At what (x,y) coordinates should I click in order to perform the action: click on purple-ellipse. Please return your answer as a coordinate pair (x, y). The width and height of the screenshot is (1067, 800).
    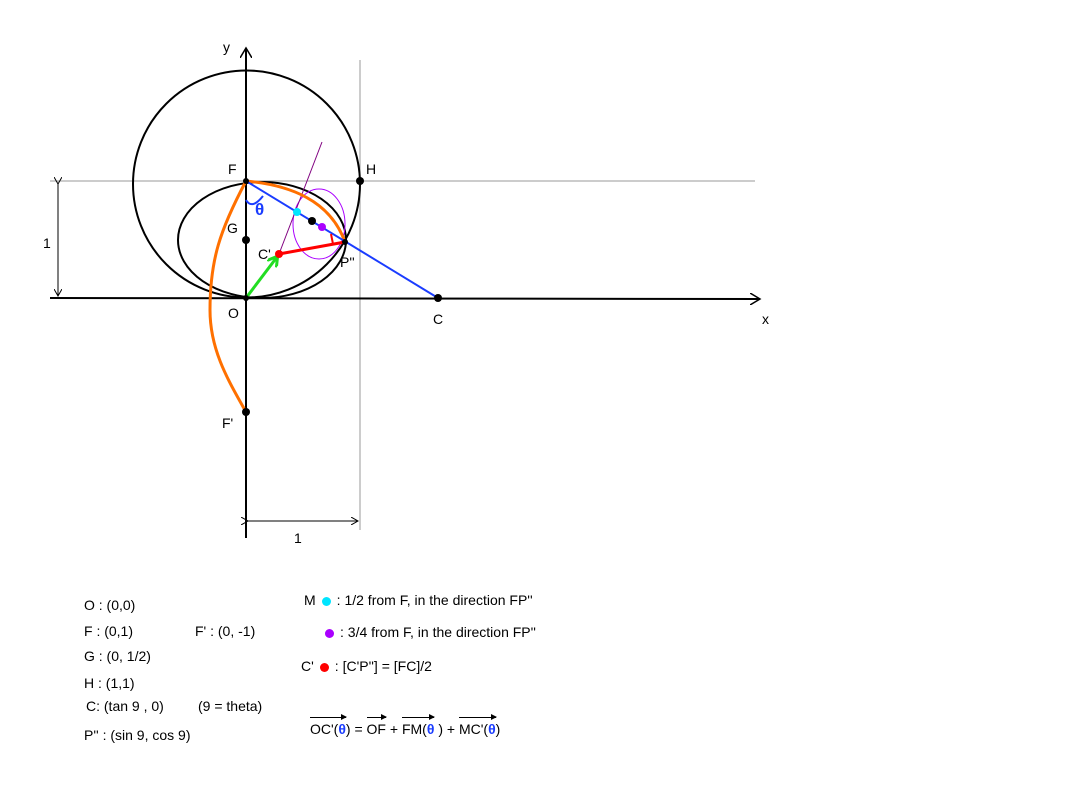
    Looking at the image, I should click on (319, 224).